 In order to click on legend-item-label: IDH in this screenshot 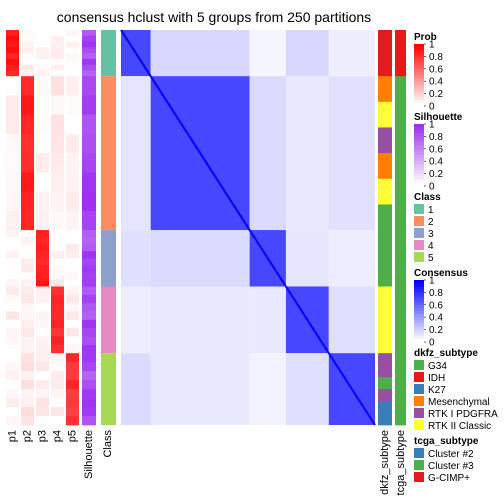, I will do `click(436, 378)`.